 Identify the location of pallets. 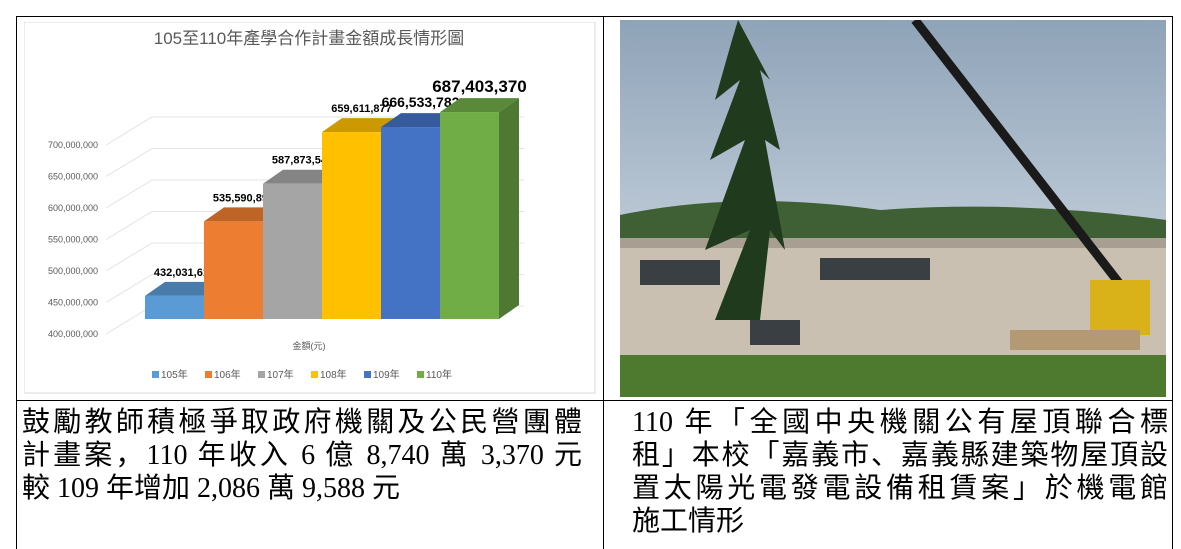
(1075, 340).